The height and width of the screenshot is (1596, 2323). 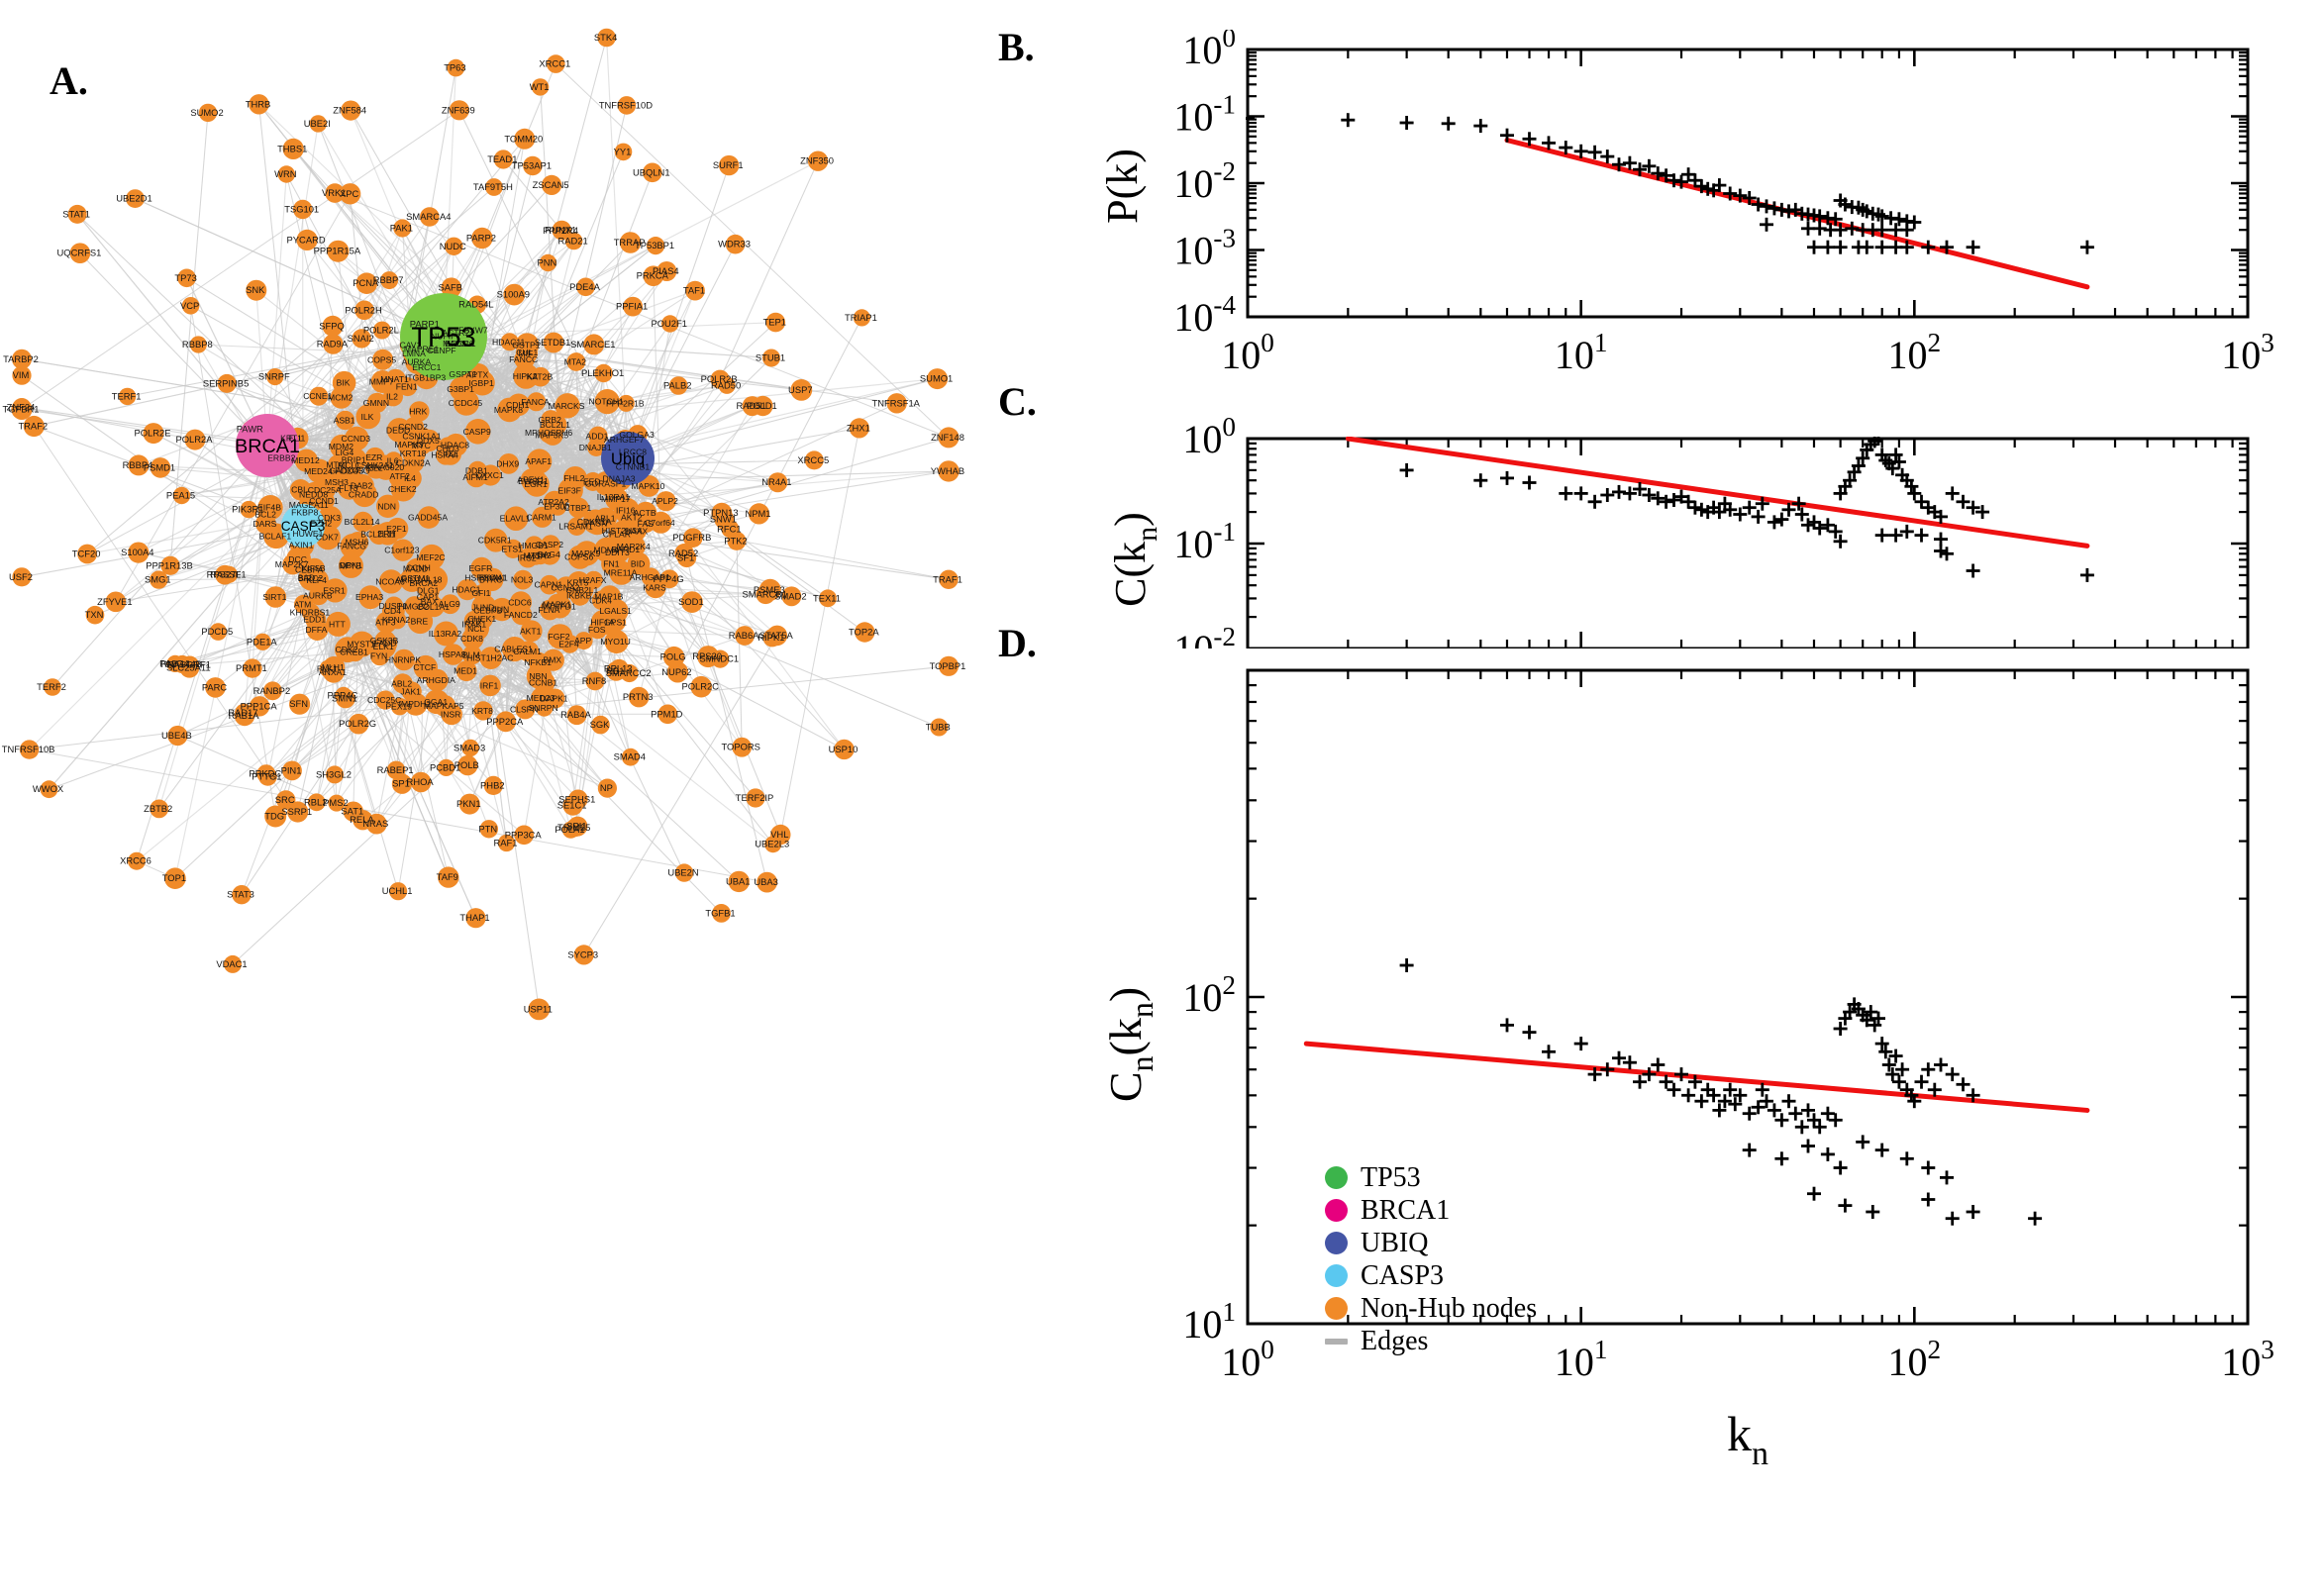 I want to click on svg-text: CASP9, so click(x=477, y=432).